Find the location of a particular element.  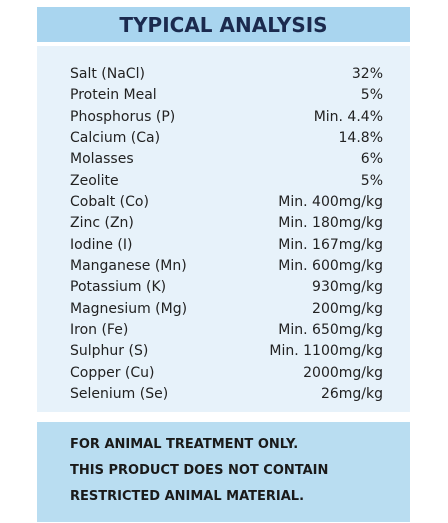

nutrient-name: Zinc (Zn) is located at coordinates (102, 223).